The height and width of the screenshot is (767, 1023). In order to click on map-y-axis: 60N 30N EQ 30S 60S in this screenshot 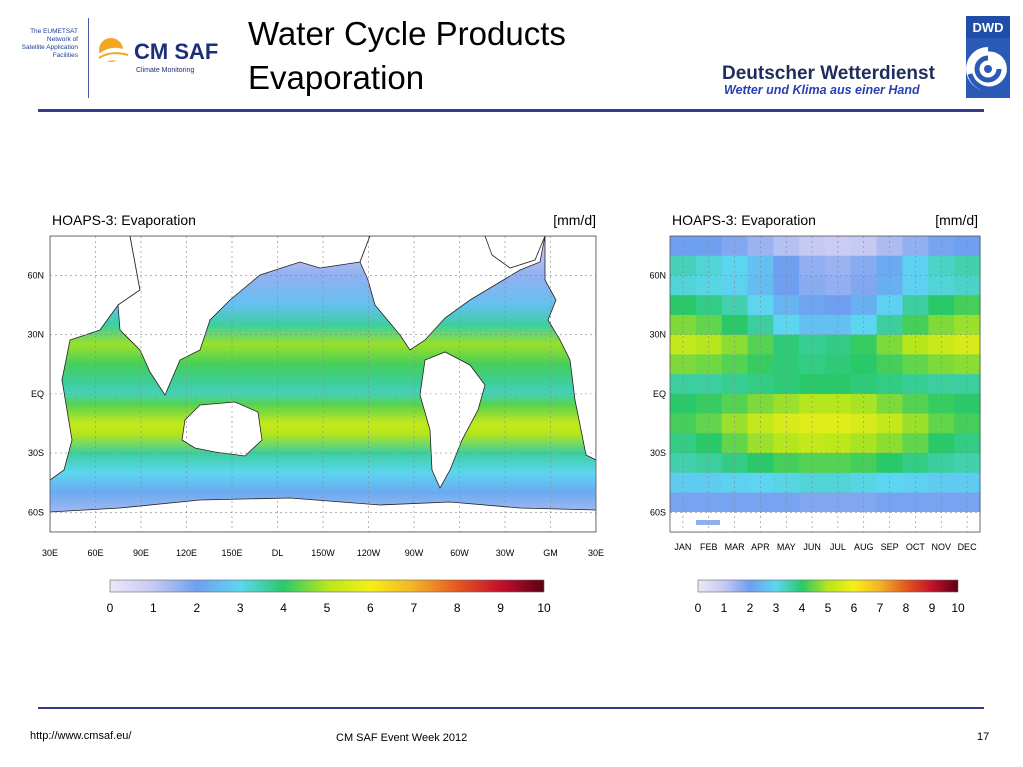, I will do `click(35, 393)`.